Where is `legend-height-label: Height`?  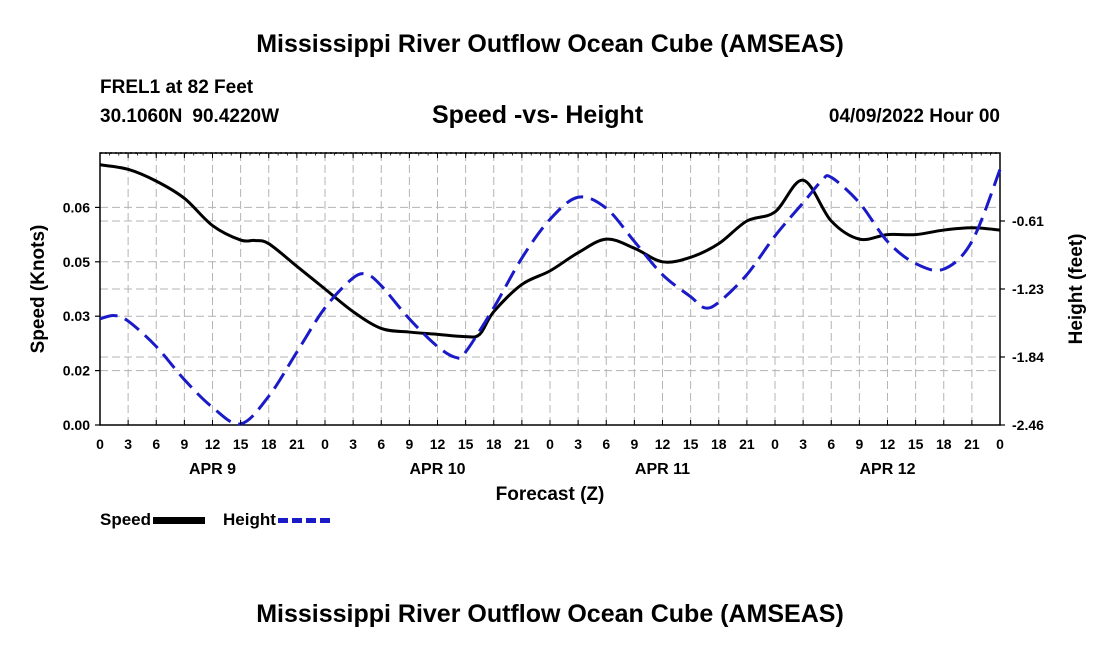 legend-height-label: Height is located at coordinates (249, 519).